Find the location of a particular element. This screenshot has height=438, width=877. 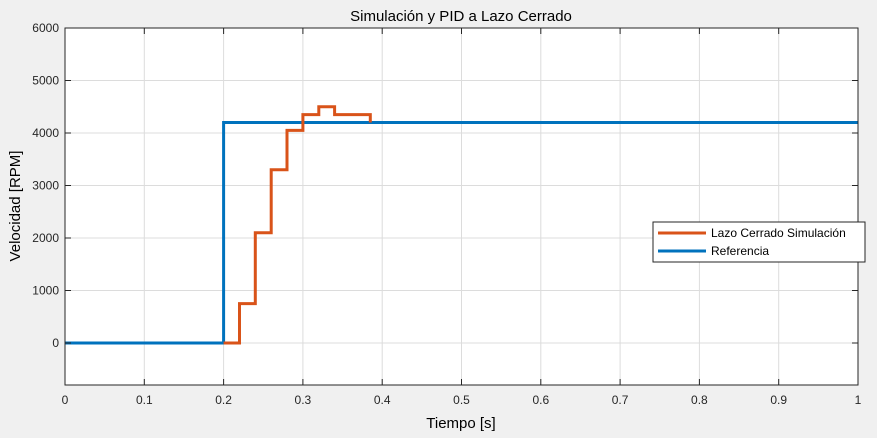

legend-label-referencia: Referencia is located at coordinates (740, 251).